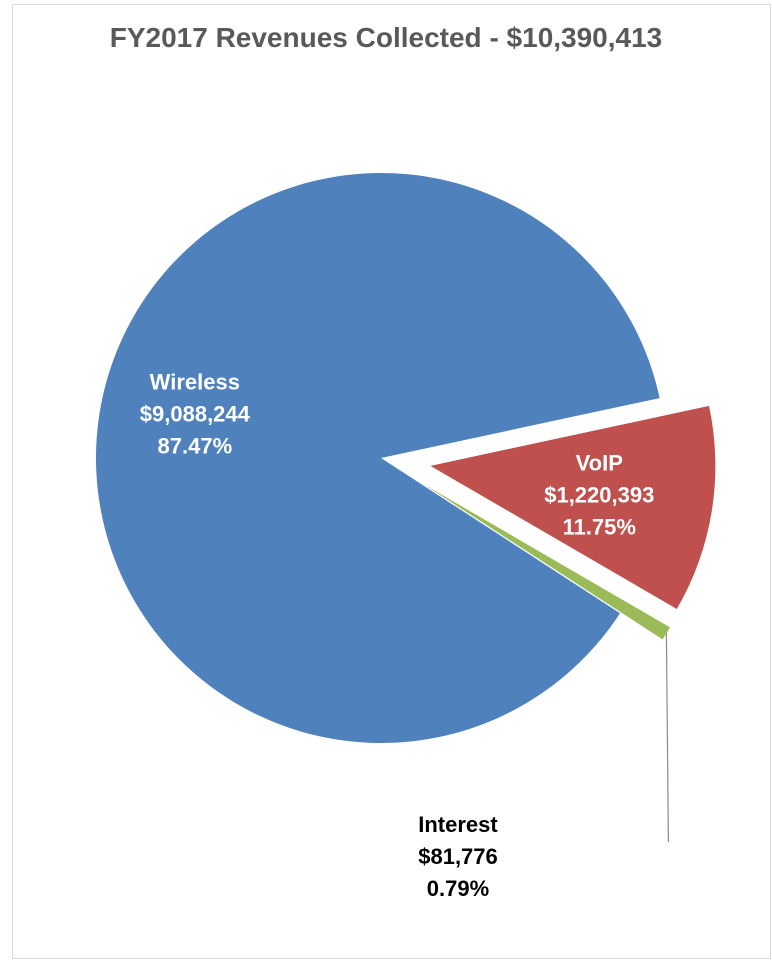 Image resolution: width=772 pixels, height=960 pixels. Describe the element at coordinates (599, 463) in the screenshot. I see `slice-label-voip-name: VoIP` at that location.